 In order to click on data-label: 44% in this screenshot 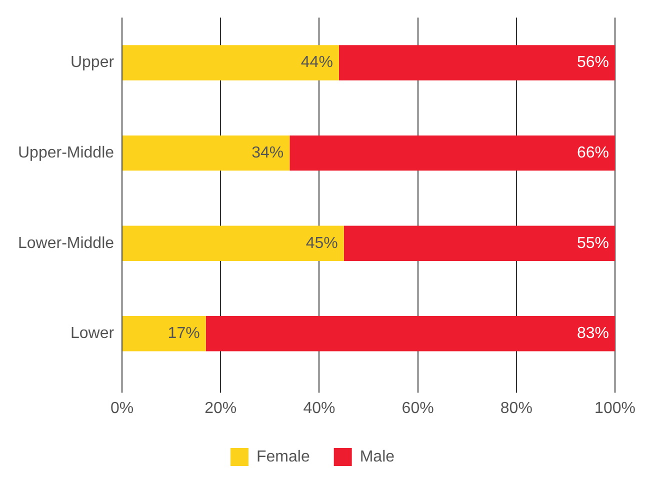, I will do `click(316, 63)`.